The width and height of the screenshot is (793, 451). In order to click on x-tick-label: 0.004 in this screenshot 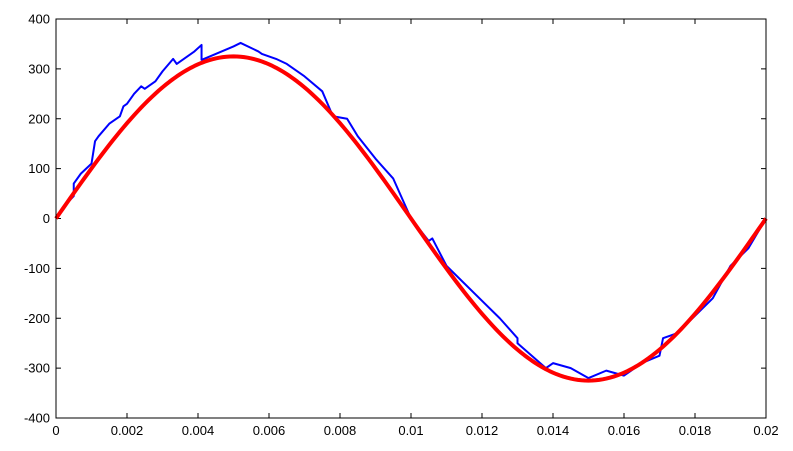, I will do `click(198, 430)`.